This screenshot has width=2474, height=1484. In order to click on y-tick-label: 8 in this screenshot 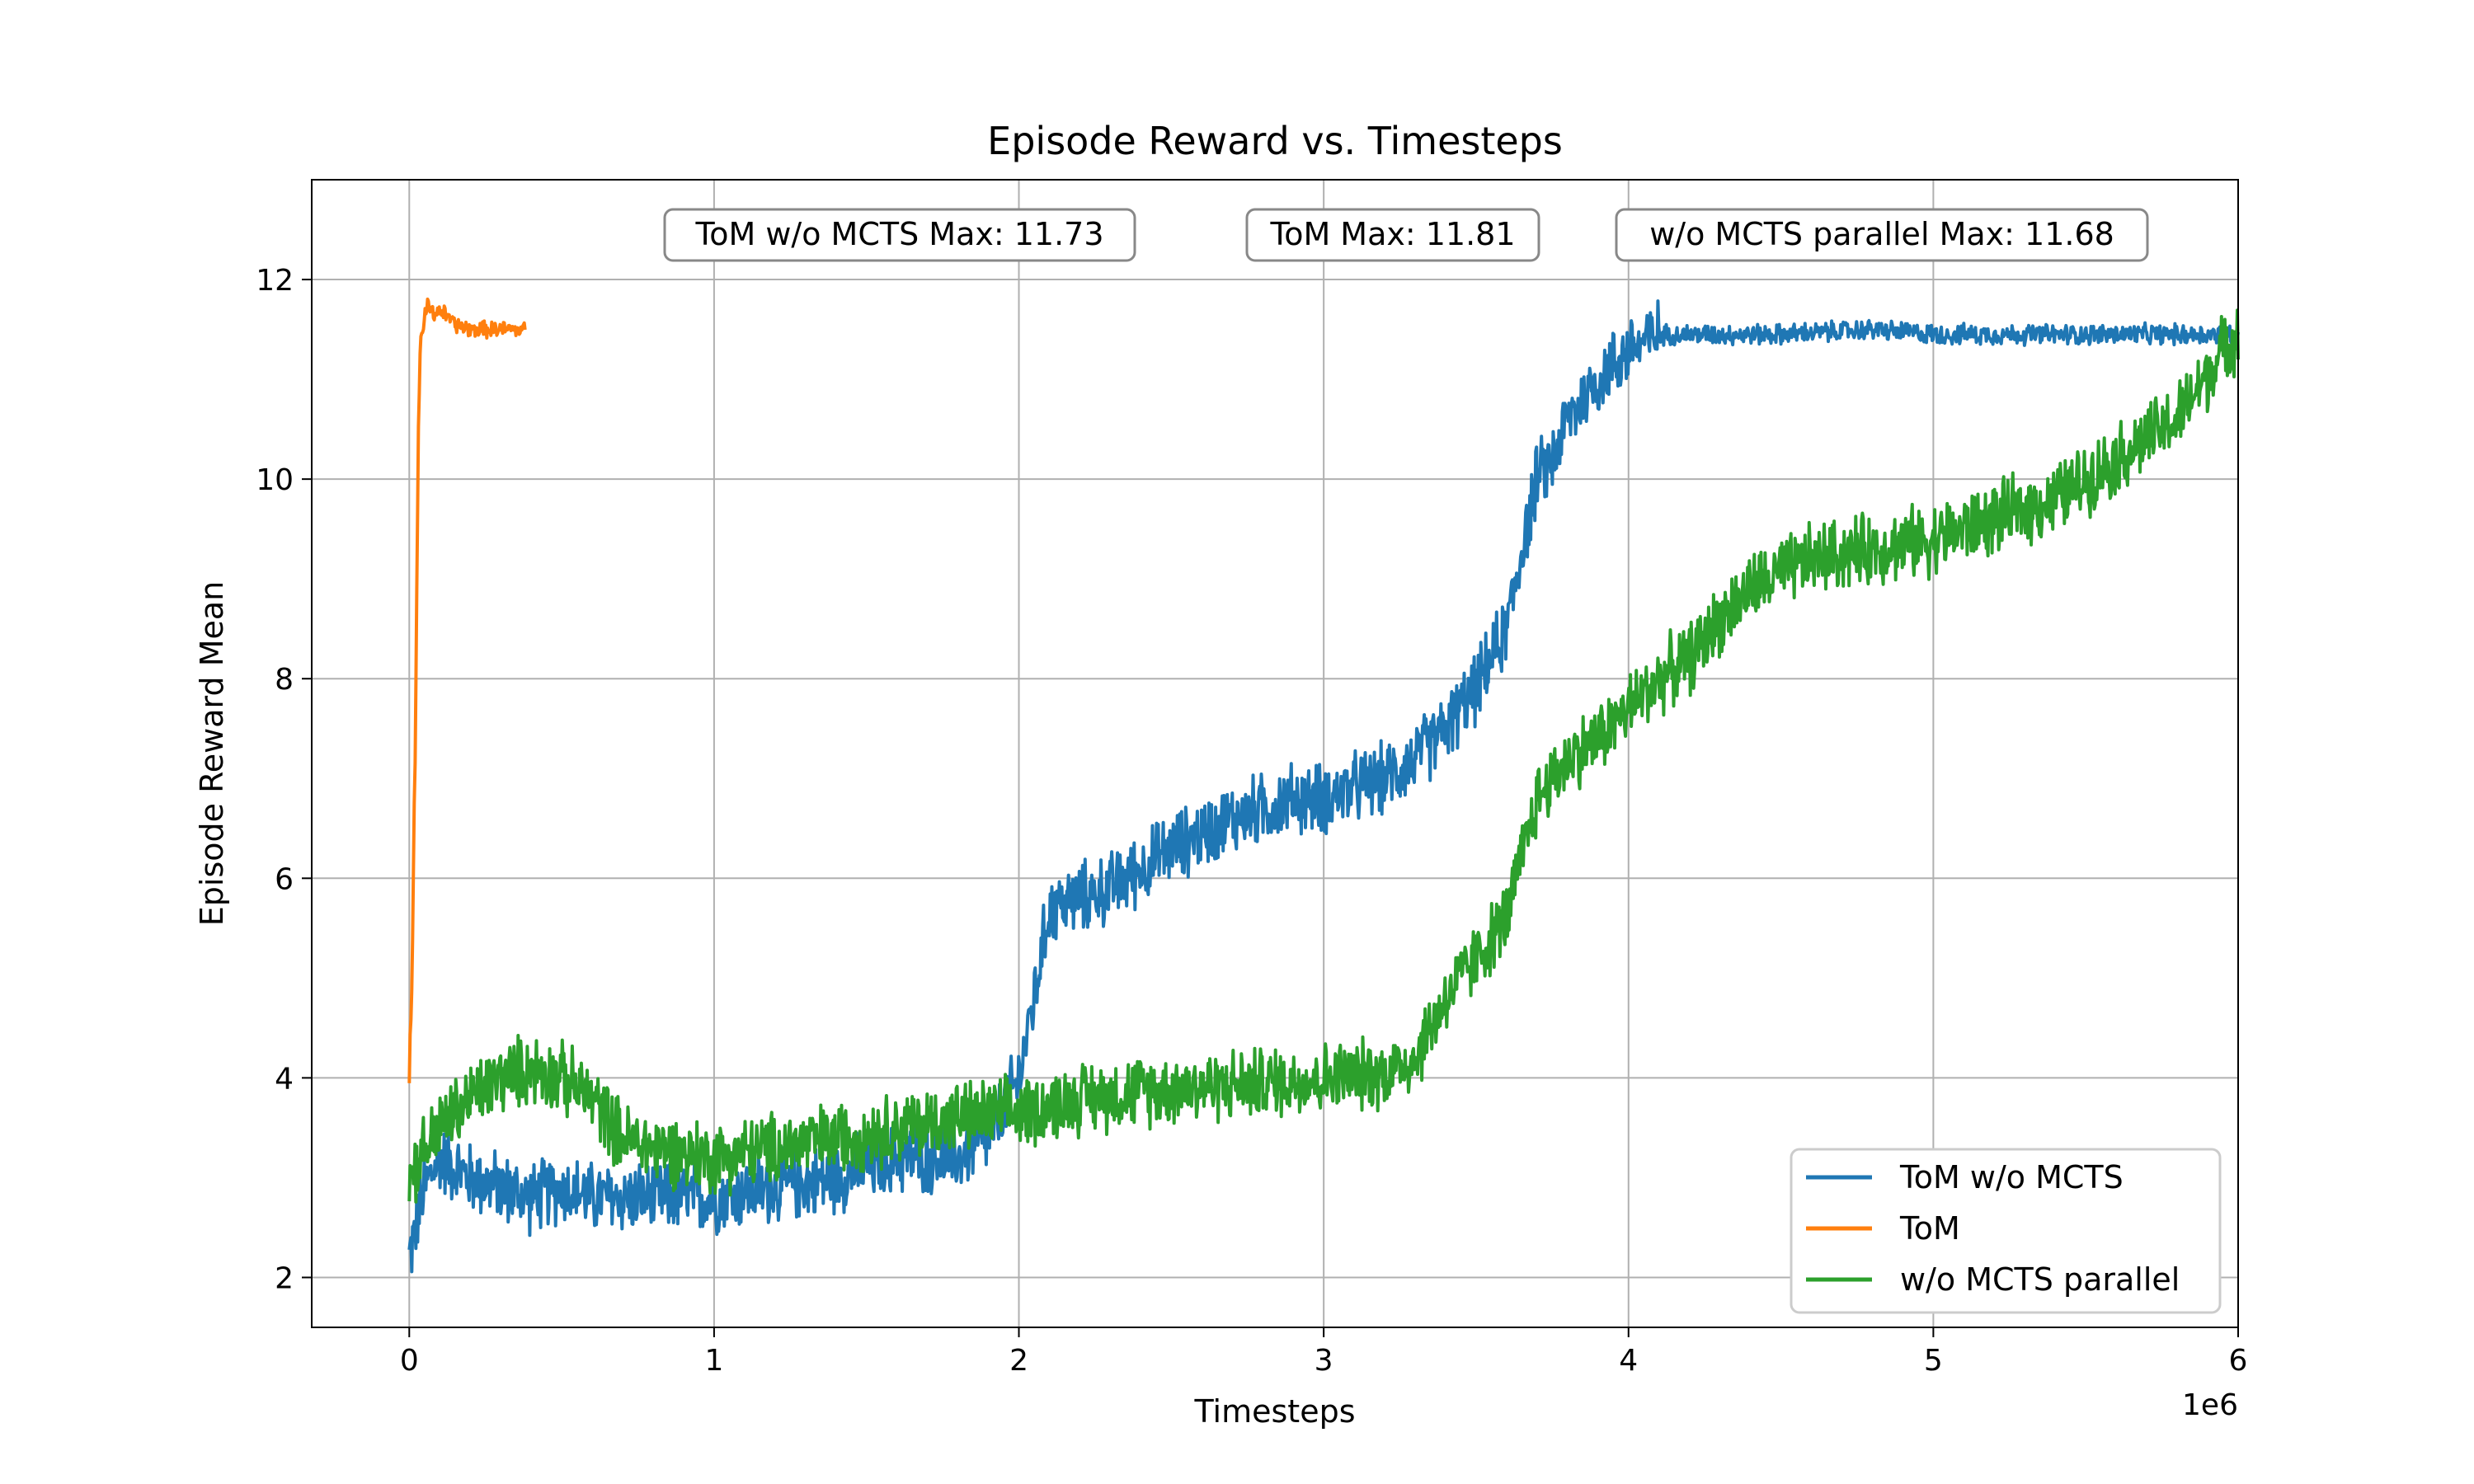, I will do `click(284, 680)`.